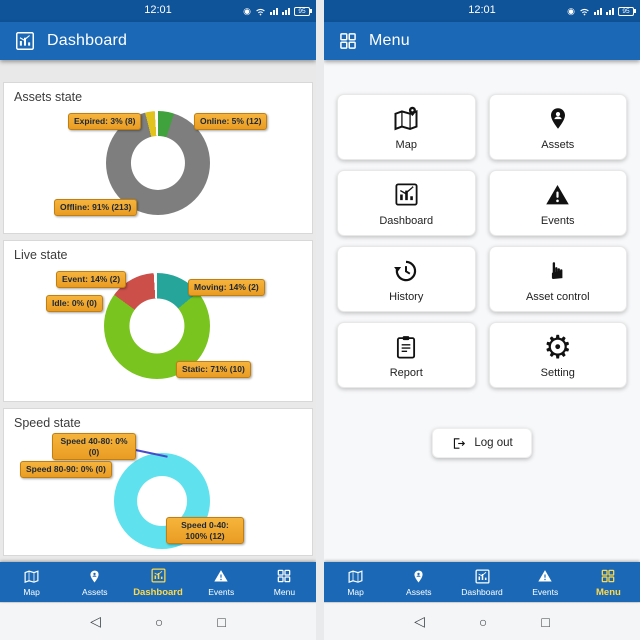  What do you see at coordinates (557, 296) in the screenshot?
I see `menu-button-label: Asset control` at bounding box center [557, 296].